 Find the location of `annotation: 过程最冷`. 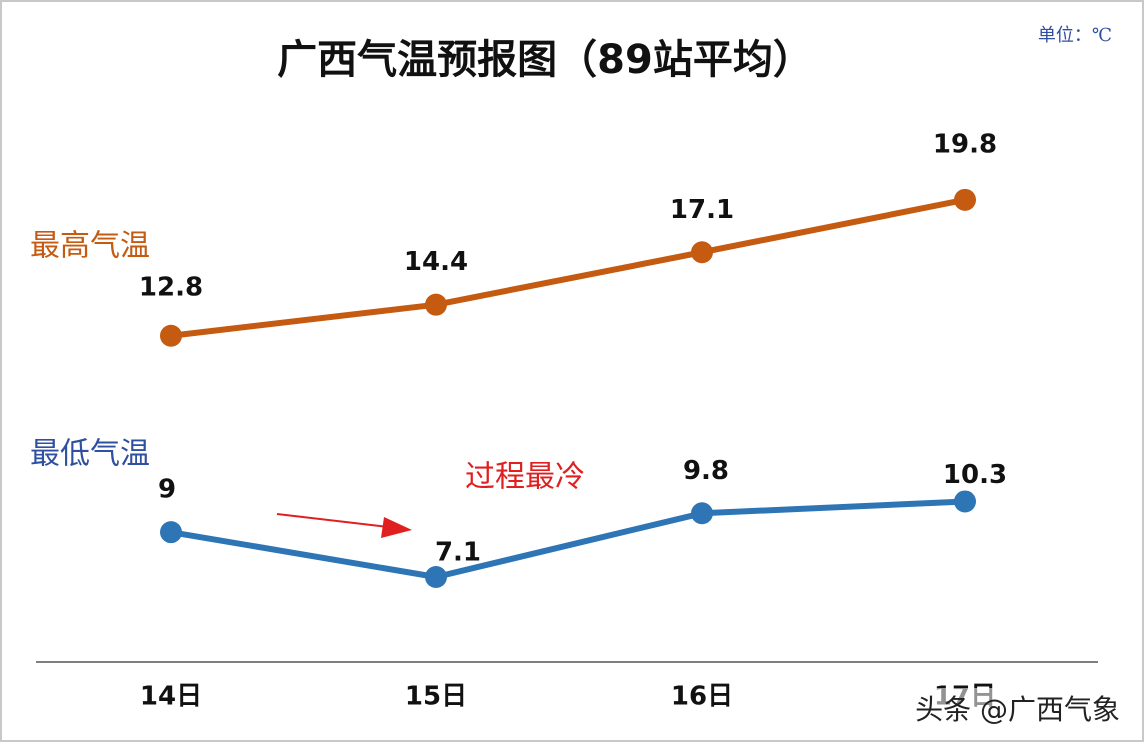

annotation: 过程最冷 is located at coordinates (525, 477).